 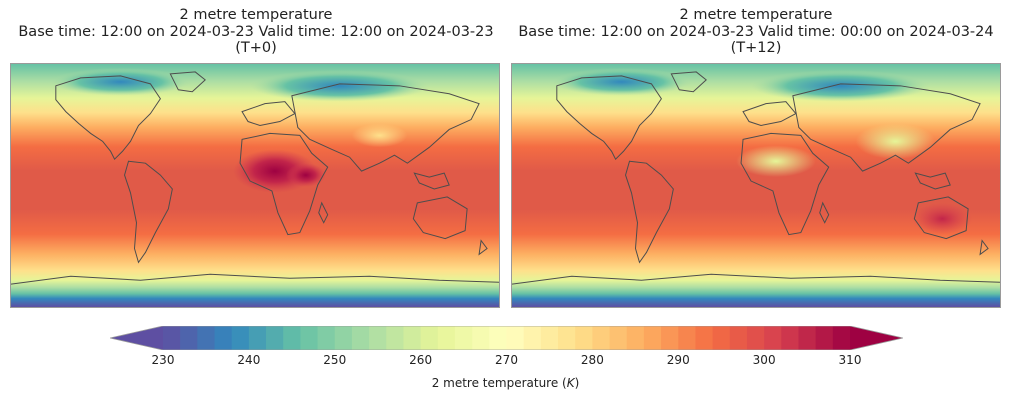 I want to click on cool-region-tibet, so click(x=379, y=135).